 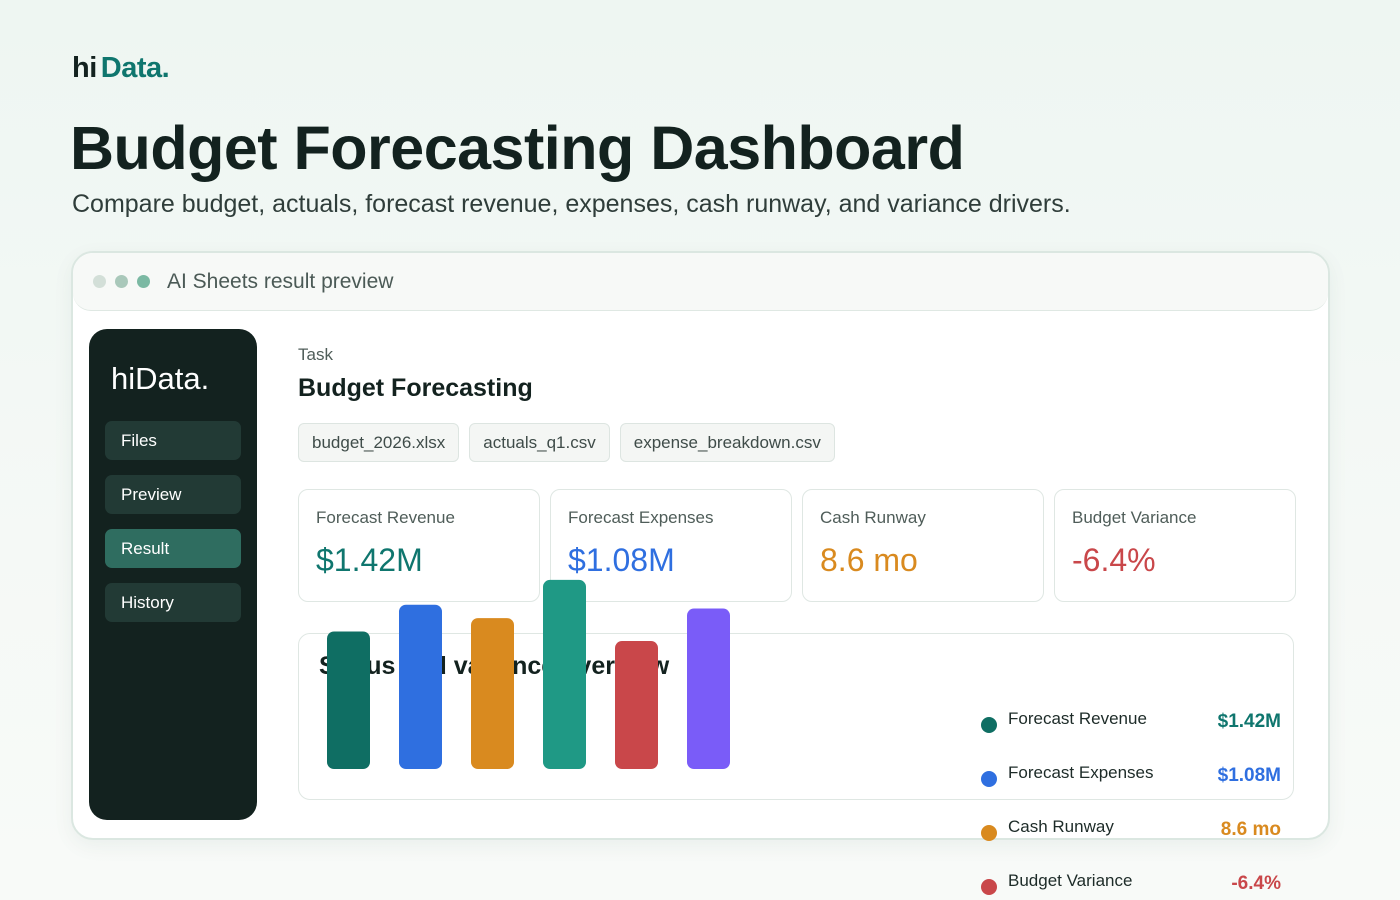 What do you see at coordinates (280, 281) in the screenshot?
I see `window-title: AI Sheets result preview` at bounding box center [280, 281].